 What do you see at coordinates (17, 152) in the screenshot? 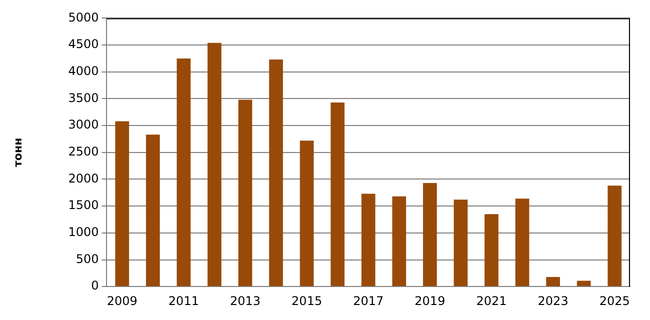
I see `y-axis-title: тонн` at bounding box center [17, 152].